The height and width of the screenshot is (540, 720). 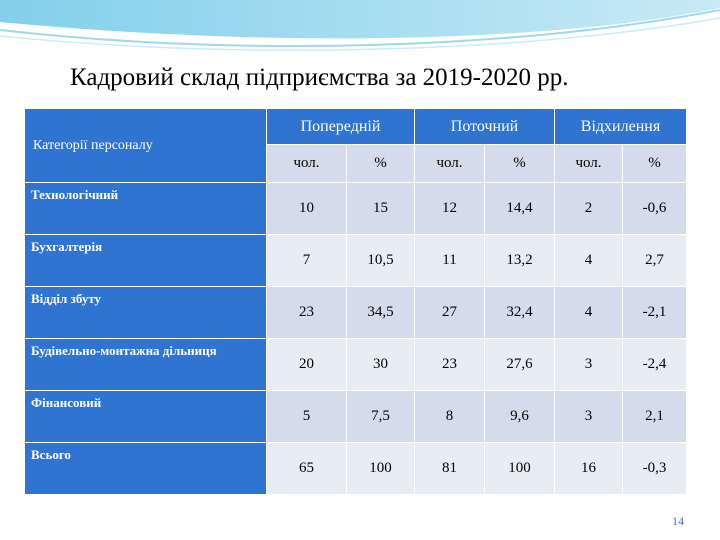 What do you see at coordinates (449, 416) in the screenshot?
I see `cell: 8` at bounding box center [449, 416].